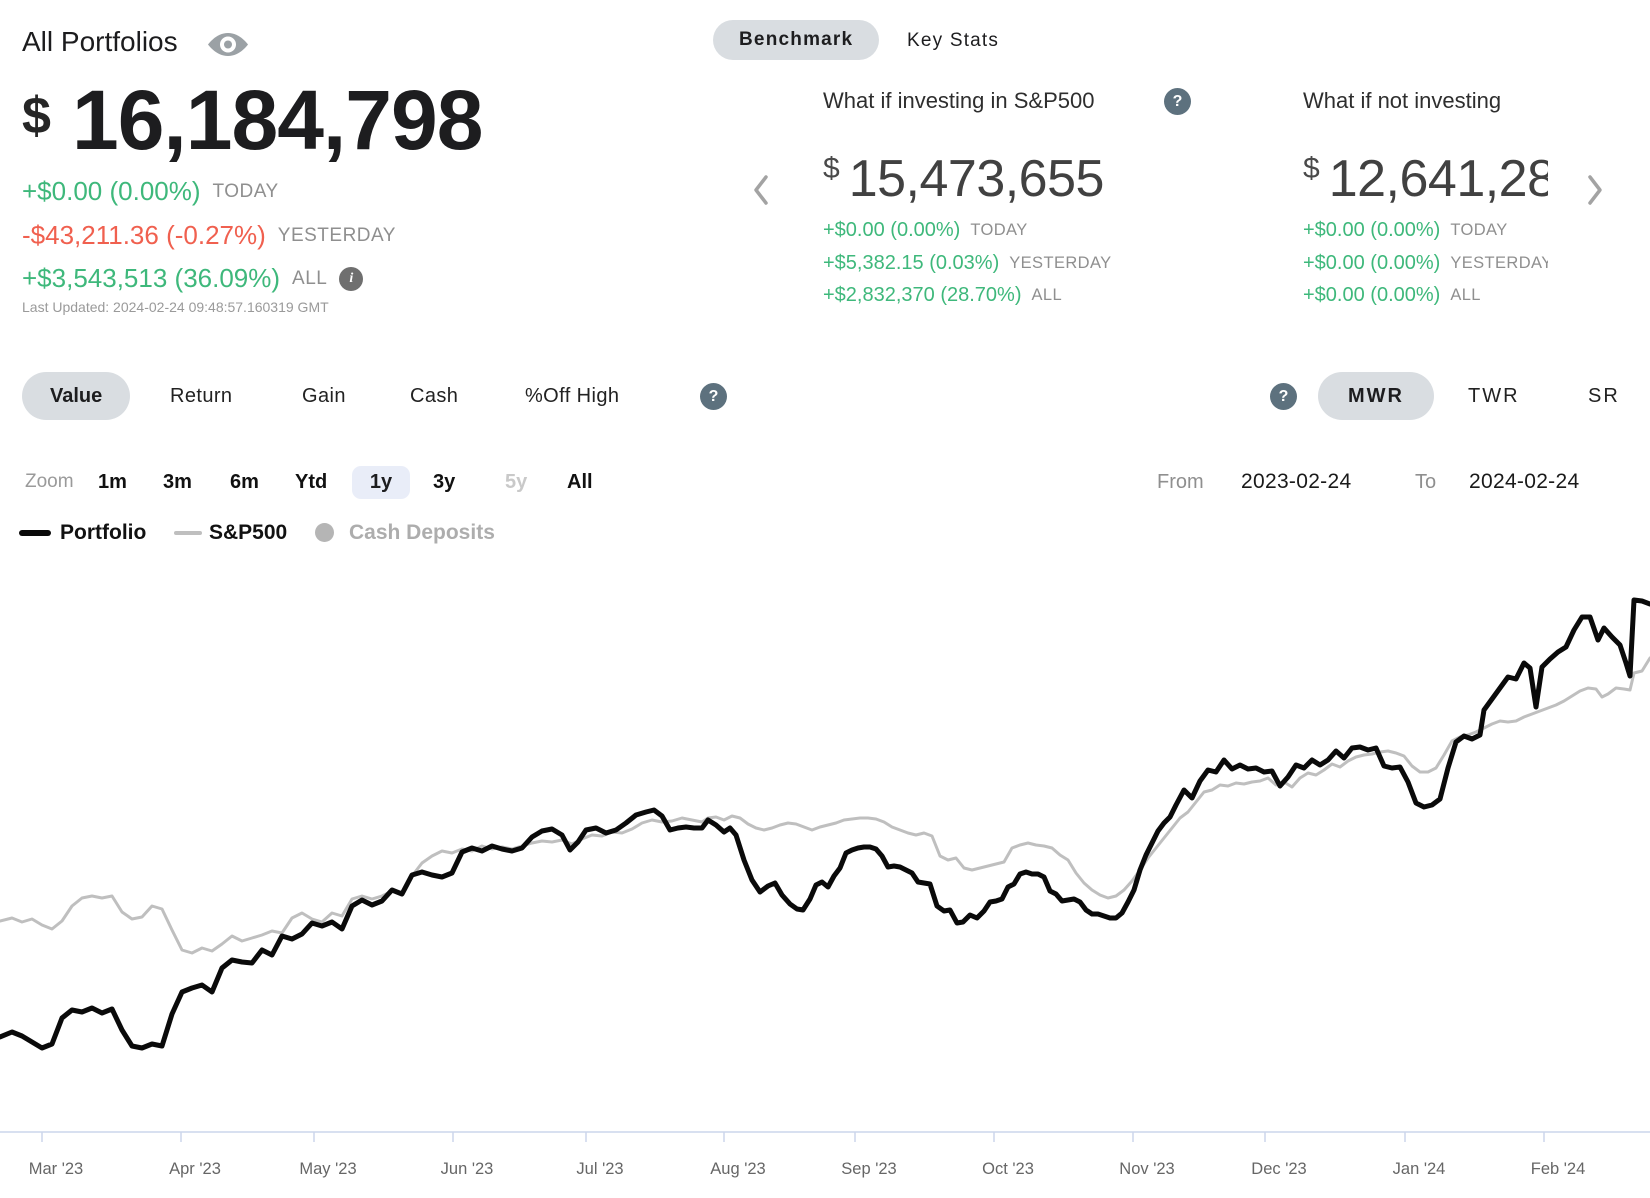  Describe the element at coordinates (516, 482) in the screenshot. I see `zoom-5y: 5y` at that location.